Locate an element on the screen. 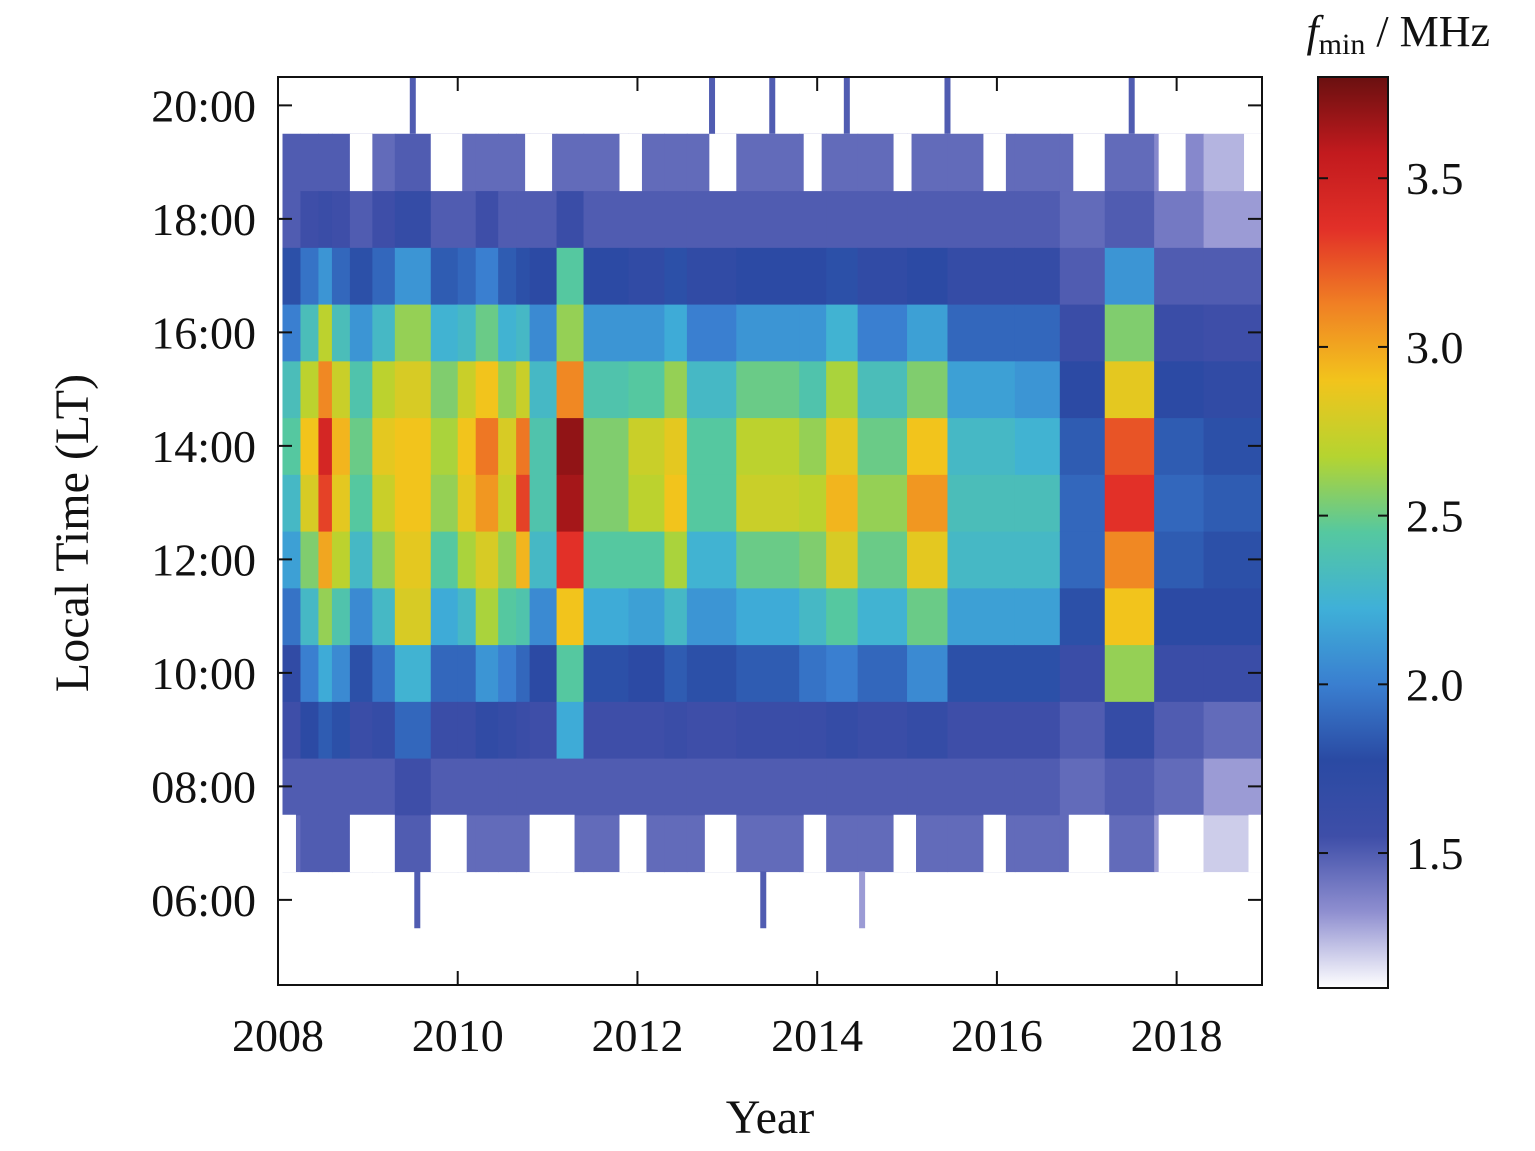 The width and height of the screenshot is (1535, 1151). colorbar-tick-label: 2.5 is located at coordinates (1435, 516).